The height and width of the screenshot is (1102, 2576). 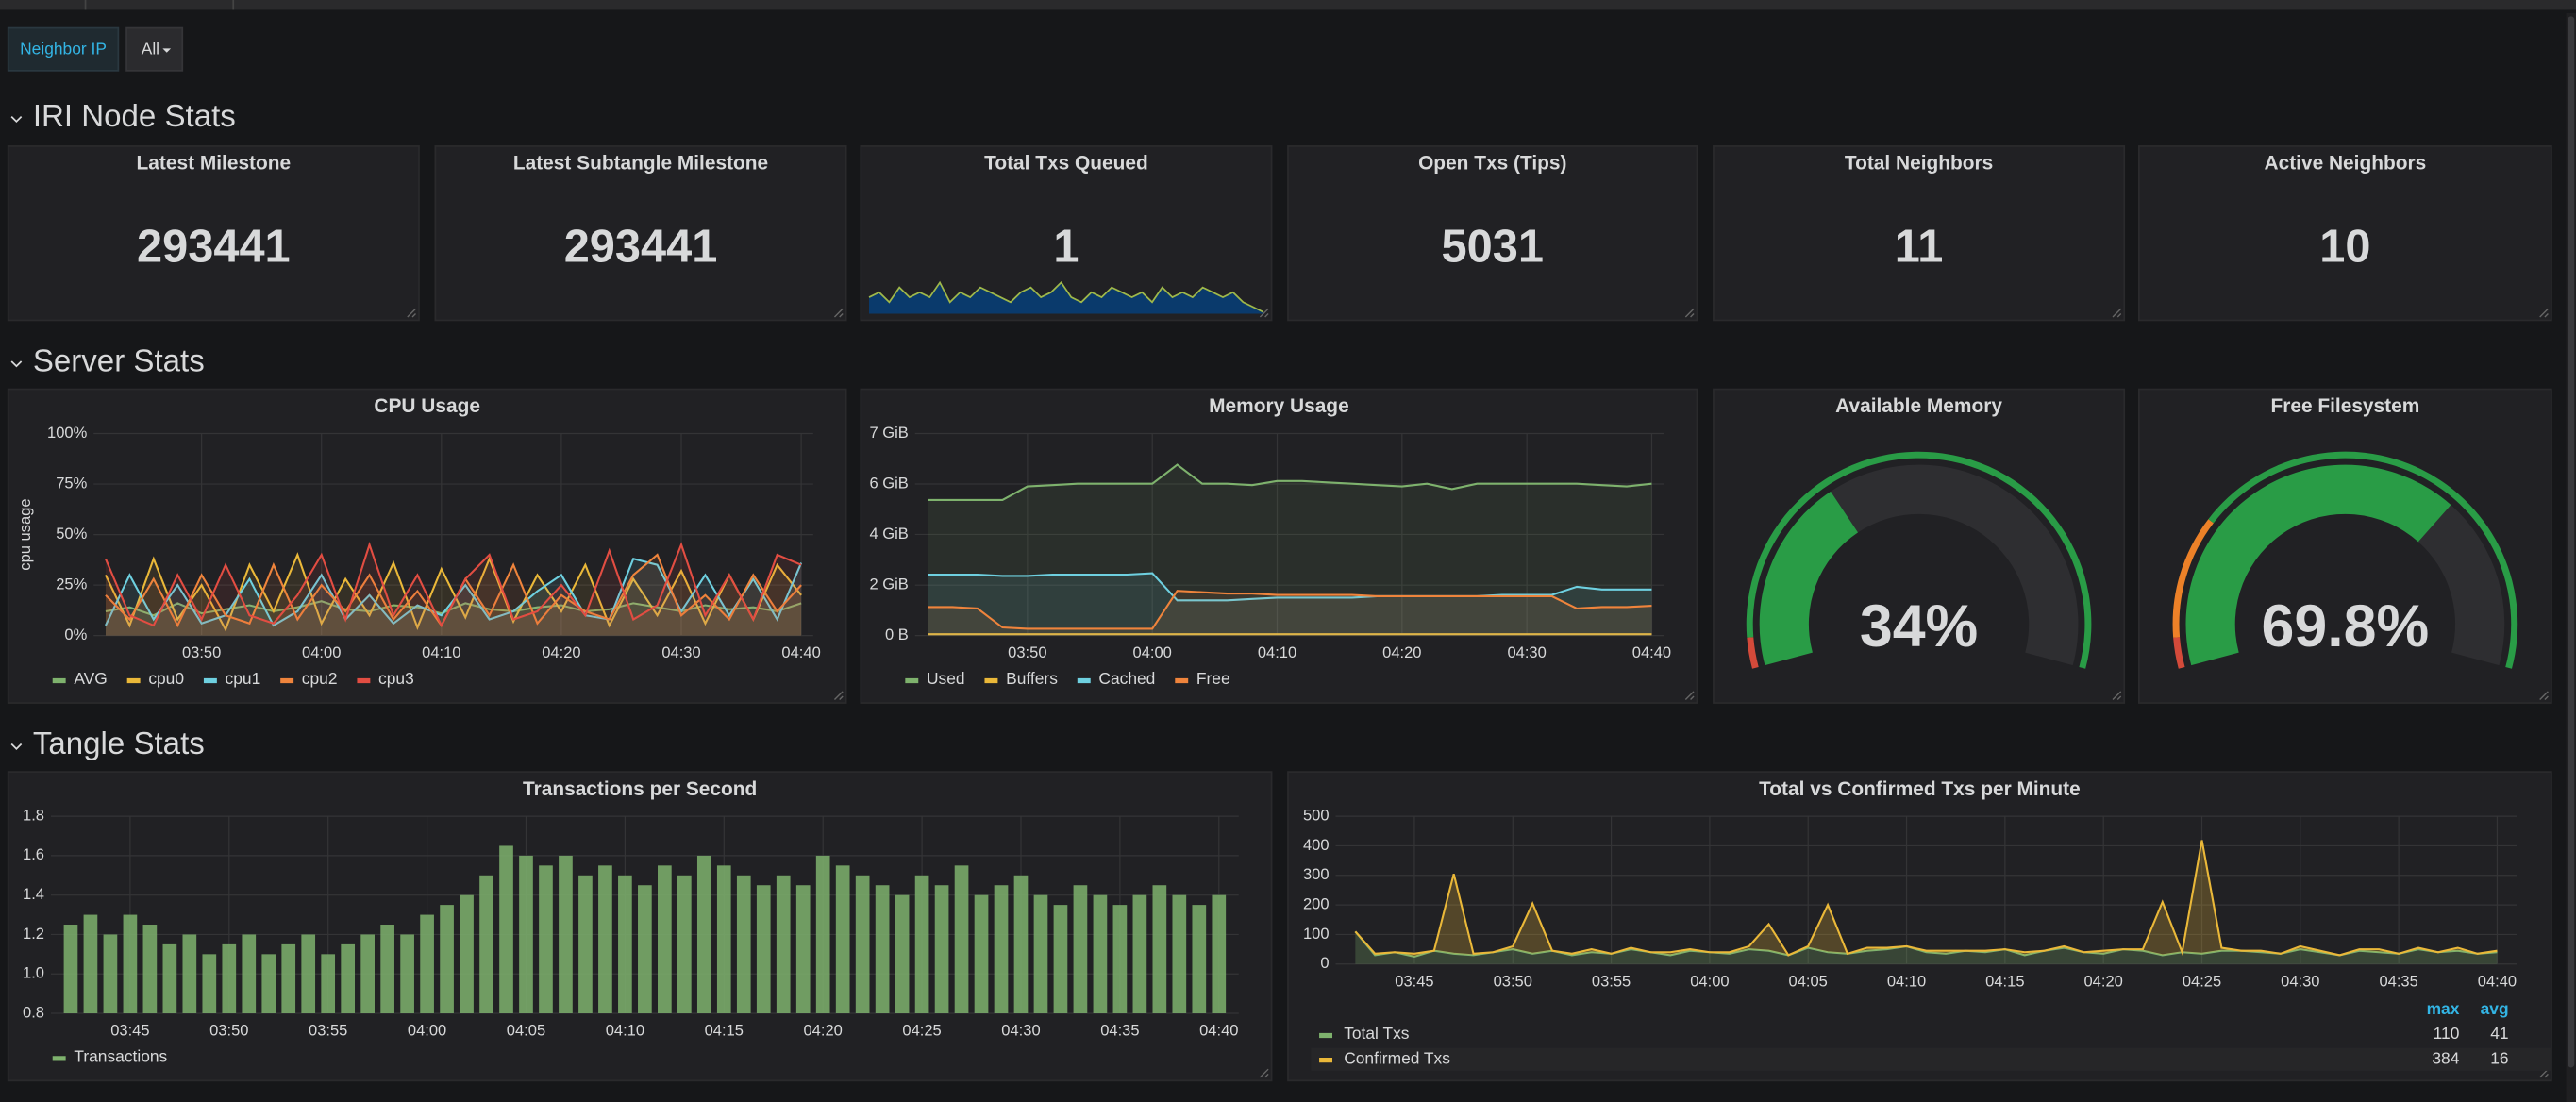 What do you see at coordinates (33, 934) in the screenshot?
I see `y-tick-label: 1.2` at bounding box center [33, 934].